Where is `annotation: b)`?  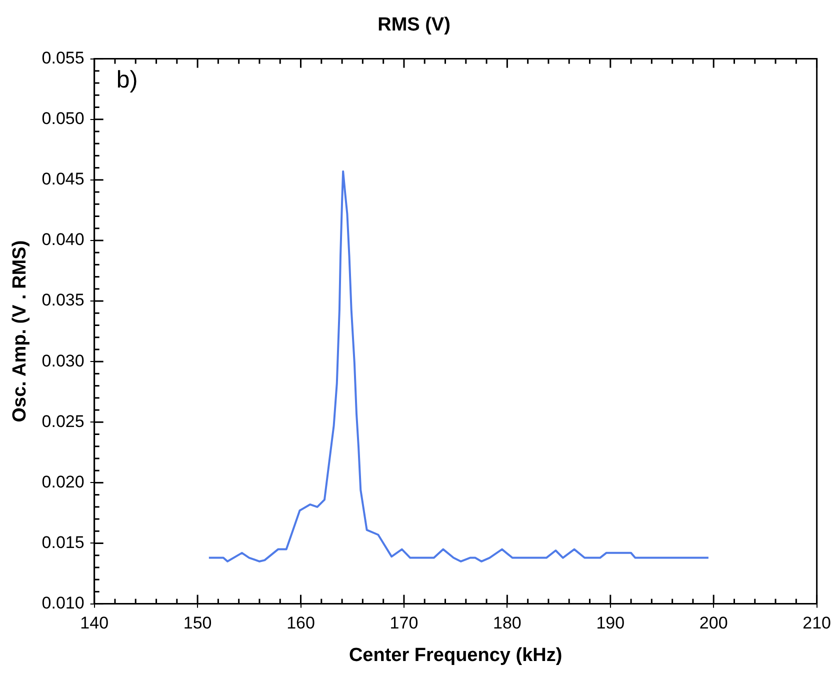 annotation: b) is located at coordinates (127, 80).